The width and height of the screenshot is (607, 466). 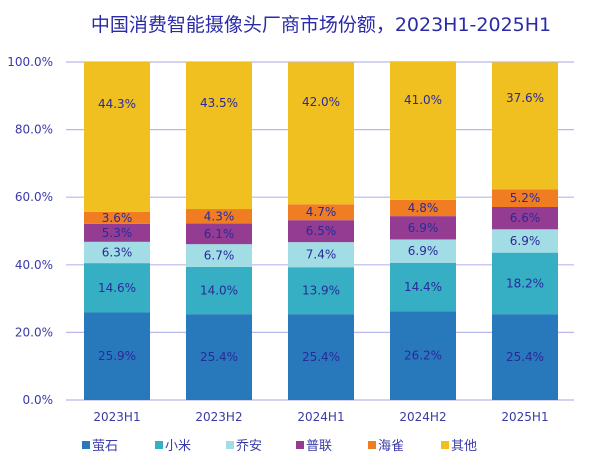 I want to click on data-label: 43.5%, so click(x=219, y=103).